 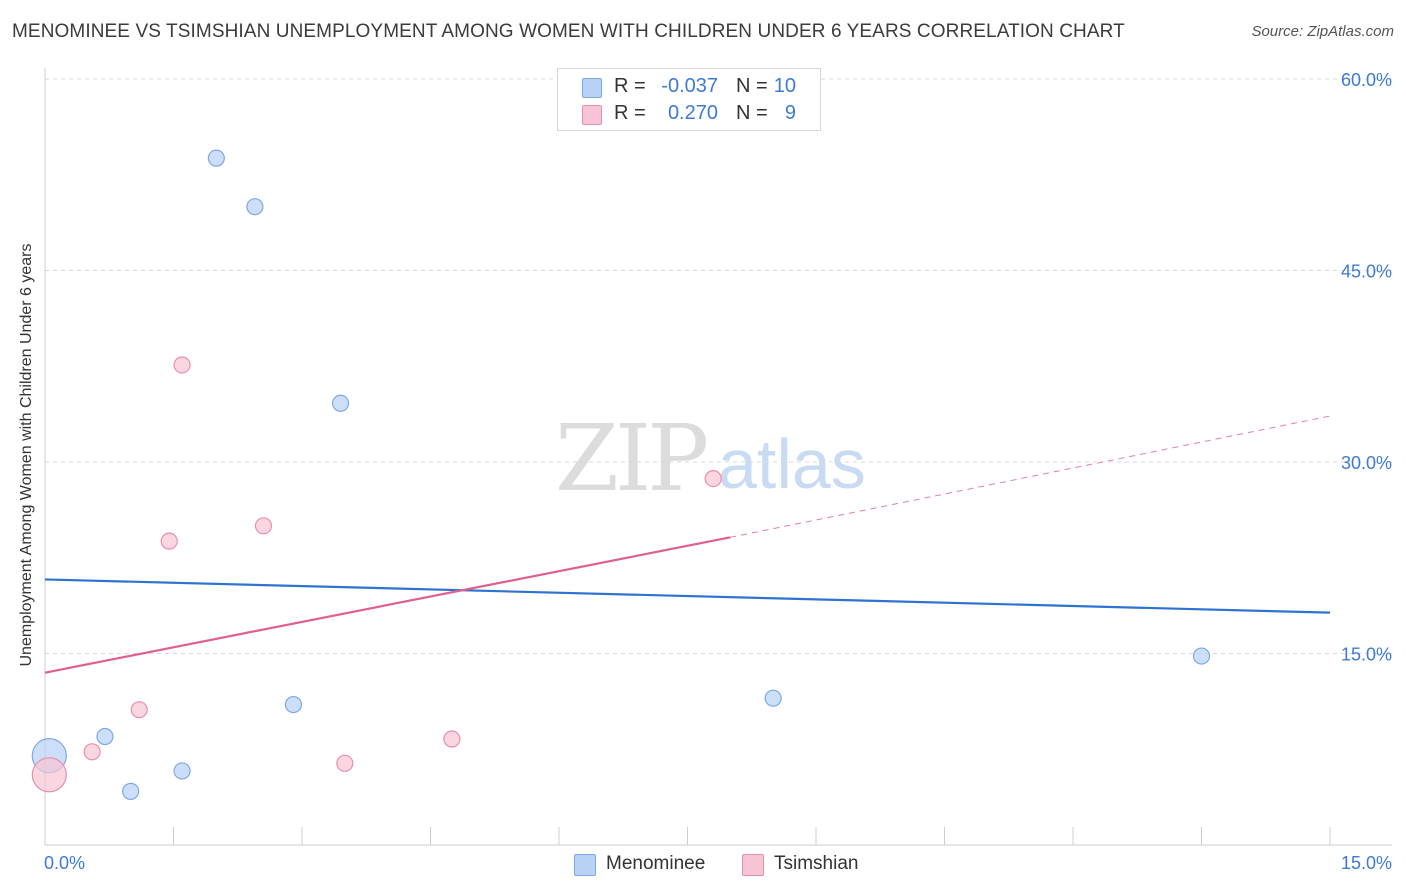 I want to click on correlation-legend: R = -0.037 N = 10 R = 0.270 N = 9, so click(x=689, y=99).